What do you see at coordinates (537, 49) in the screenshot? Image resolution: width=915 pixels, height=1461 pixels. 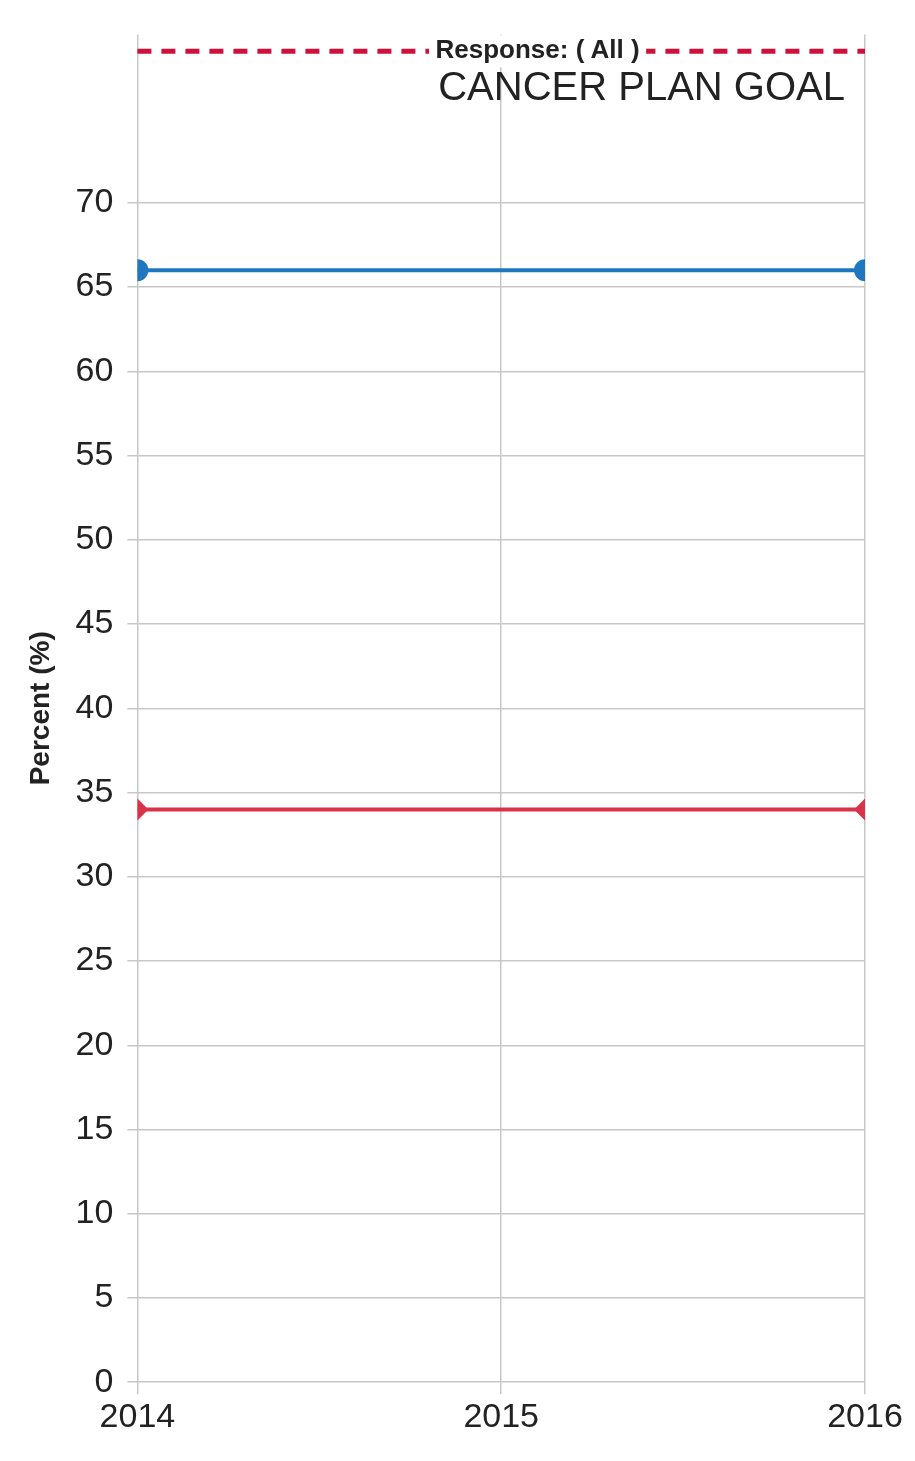 I see `chart-title: Response: ( All )` at bounding box center [537, 49].